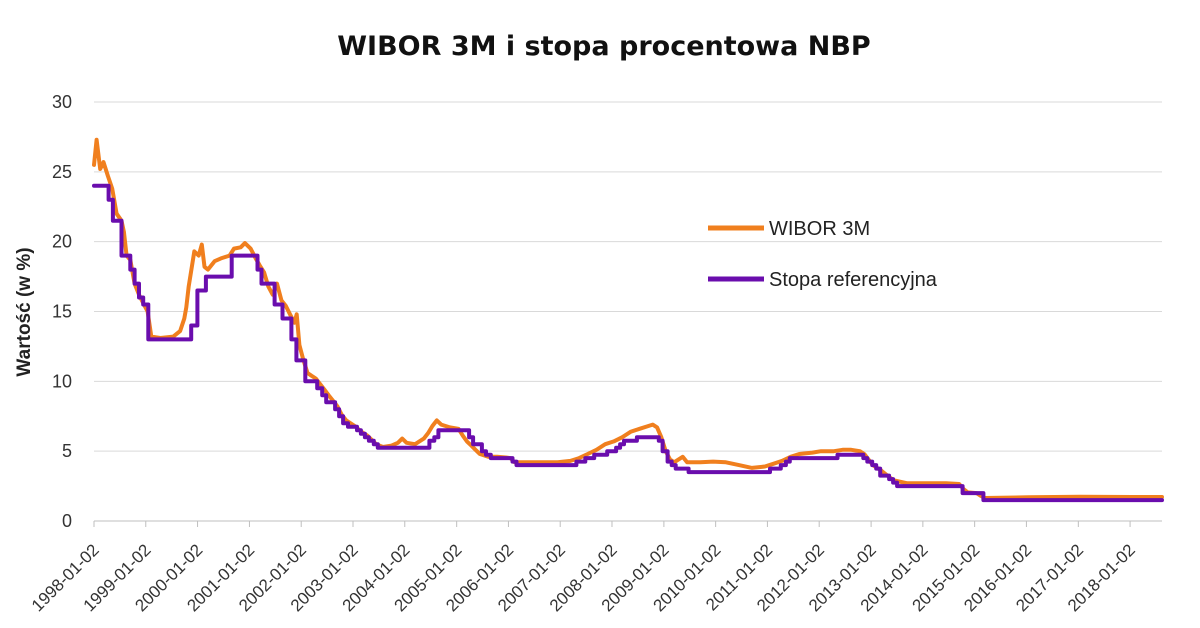  I want to click on y-tick-label: 25, so click(62, 172).